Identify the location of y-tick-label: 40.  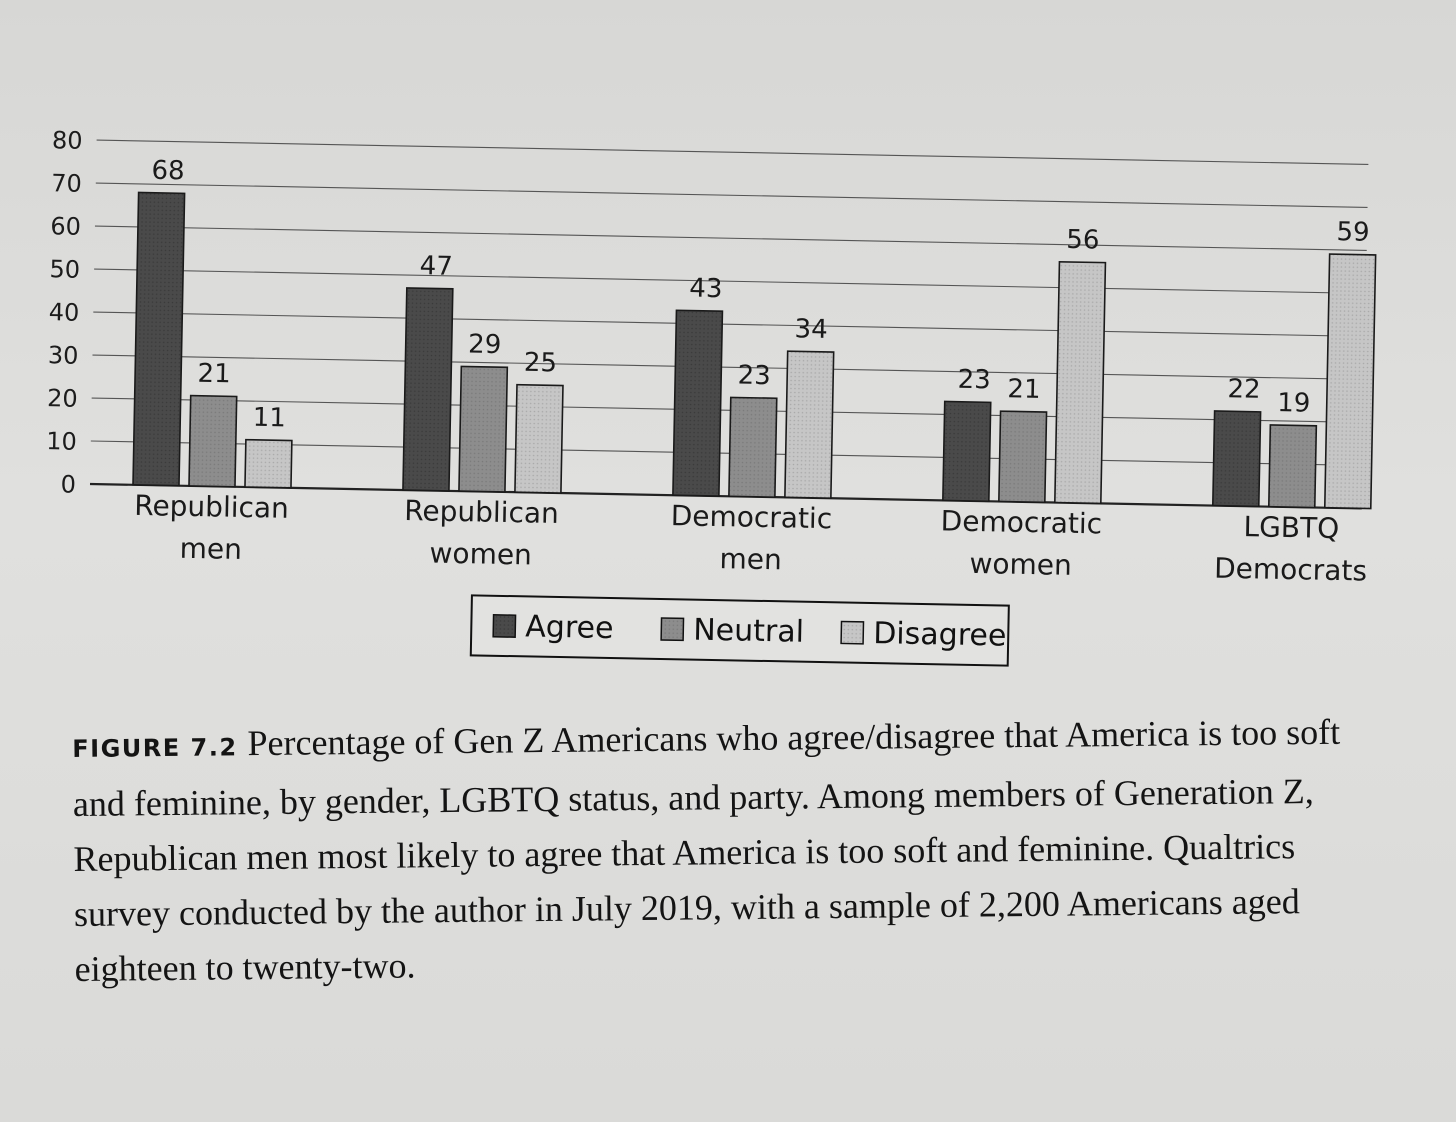
(63, 312).